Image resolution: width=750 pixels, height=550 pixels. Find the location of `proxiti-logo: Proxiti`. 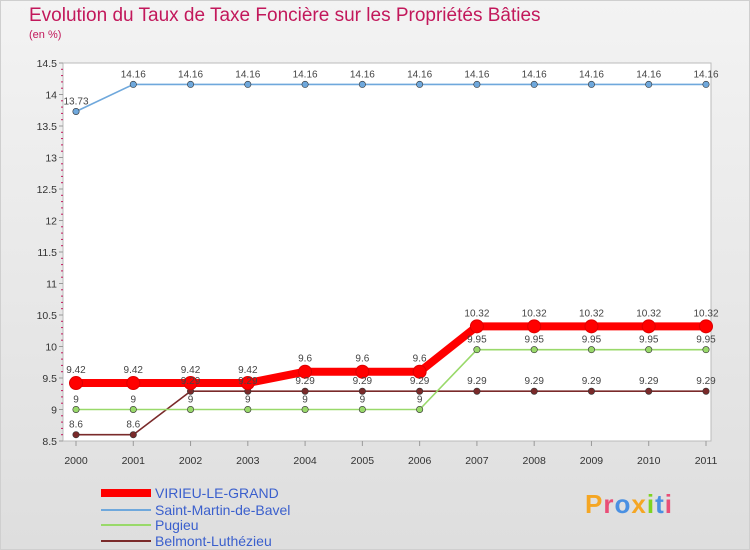

proxiti-logo: Proxiti is located at coordinates (629, 504).